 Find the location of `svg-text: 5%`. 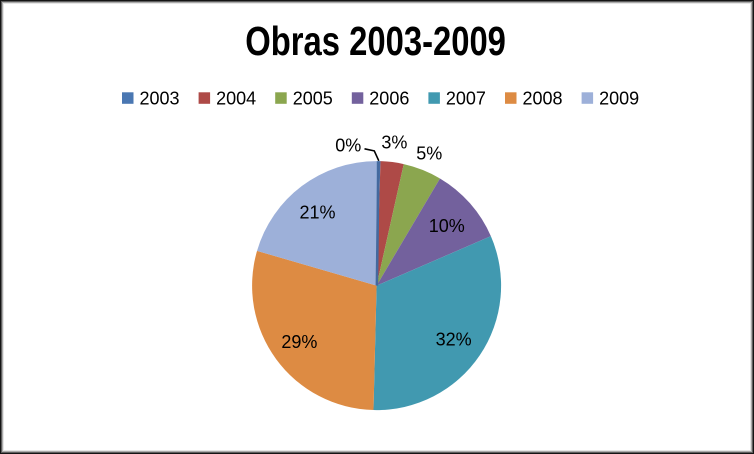

svg-text: 5% is located at coordinates (429, 154).